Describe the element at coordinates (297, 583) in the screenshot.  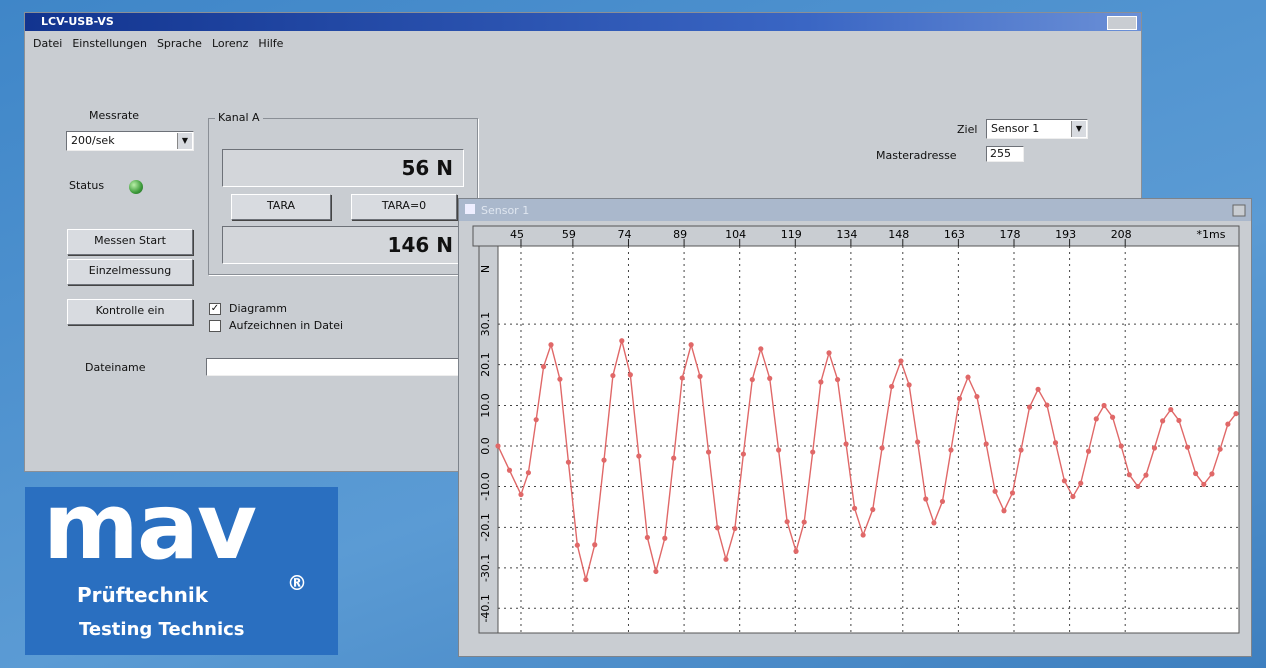
I see `logo-mark: ®` at that location.